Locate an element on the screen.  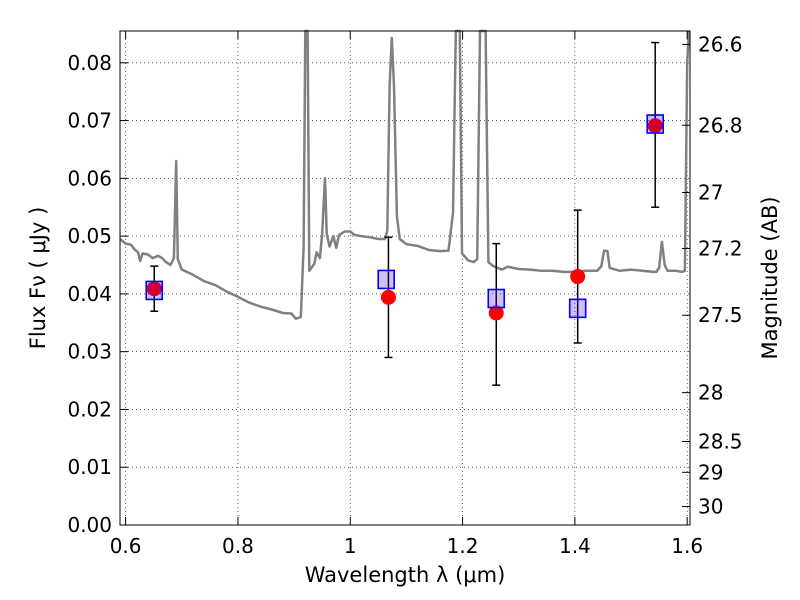
y2-axis-label: Magnitude (AB) is located at coordinates (770, 277).